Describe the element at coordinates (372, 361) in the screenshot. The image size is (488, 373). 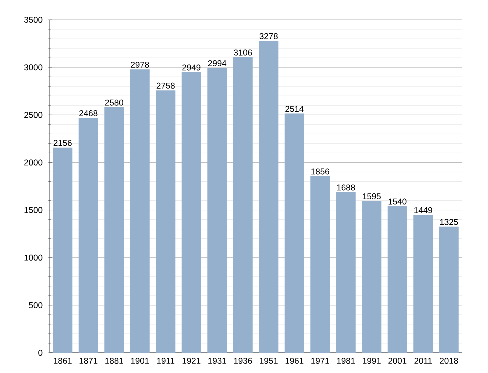
I see `x-tick-label: 1991` at that location.